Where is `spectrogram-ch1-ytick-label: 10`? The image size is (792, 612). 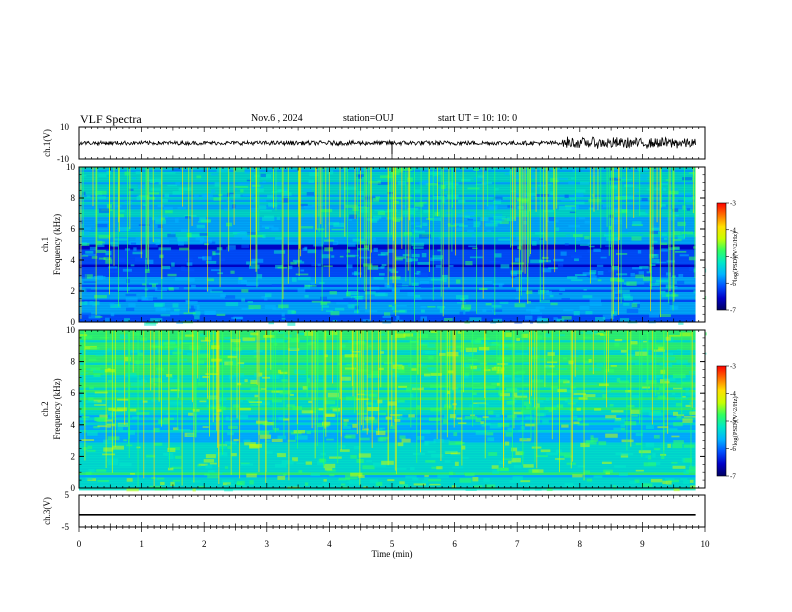 spectrogram-ch1-ytick-label: 10 is located at coordinates (71, 167).